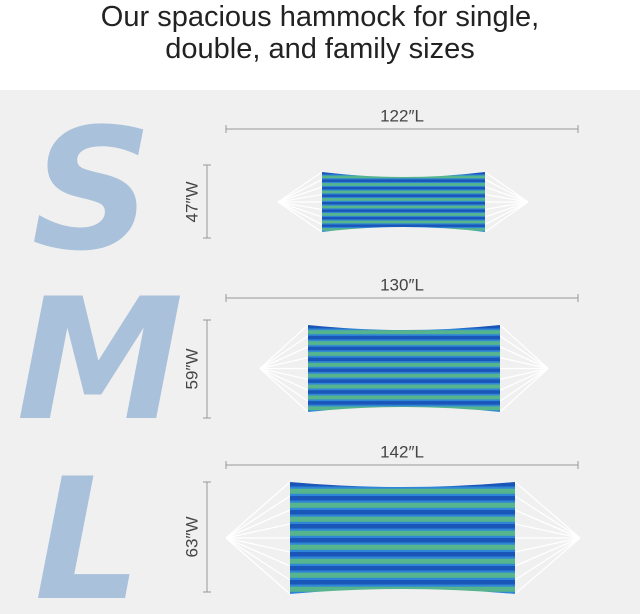 This screenshot has height=614, width=640. What do you see at coordinates (402, 115) in the screenshot?
I see `length-label: 122″L` at bounding box center [402, 115].